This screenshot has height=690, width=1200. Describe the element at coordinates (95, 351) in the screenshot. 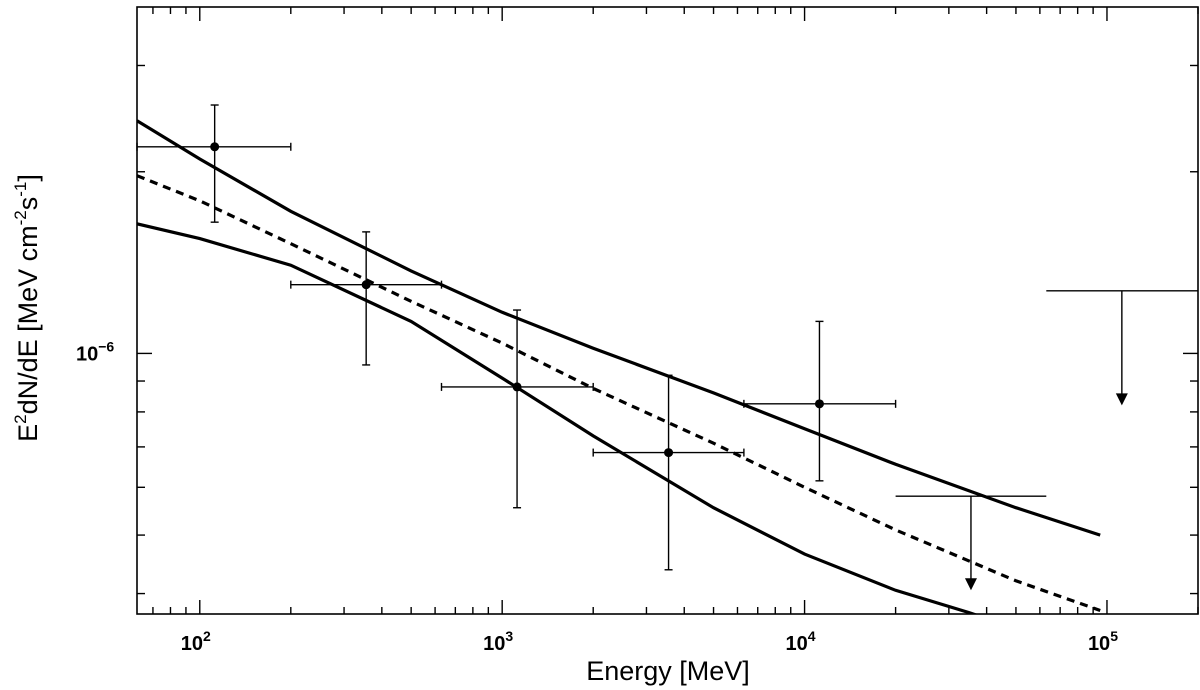

I see `y-tick-label: 10−6` at that location.